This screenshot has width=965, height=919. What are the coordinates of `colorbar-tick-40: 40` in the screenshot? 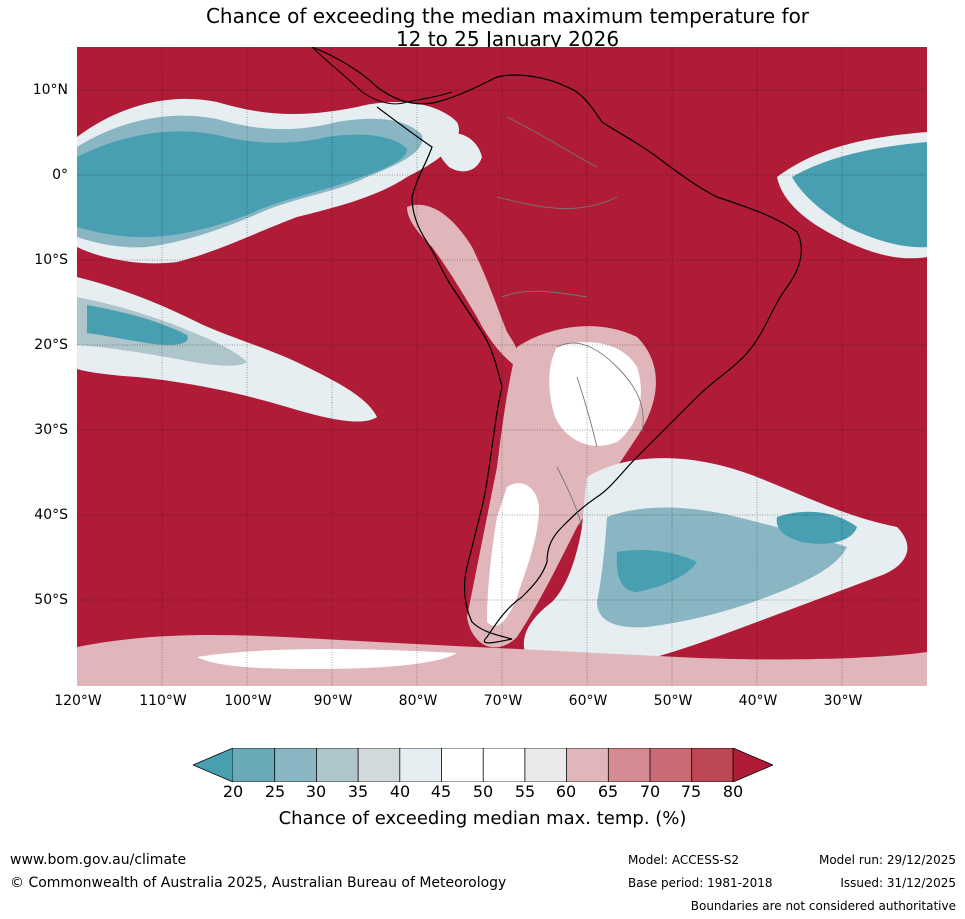 It's located at (400, 791).